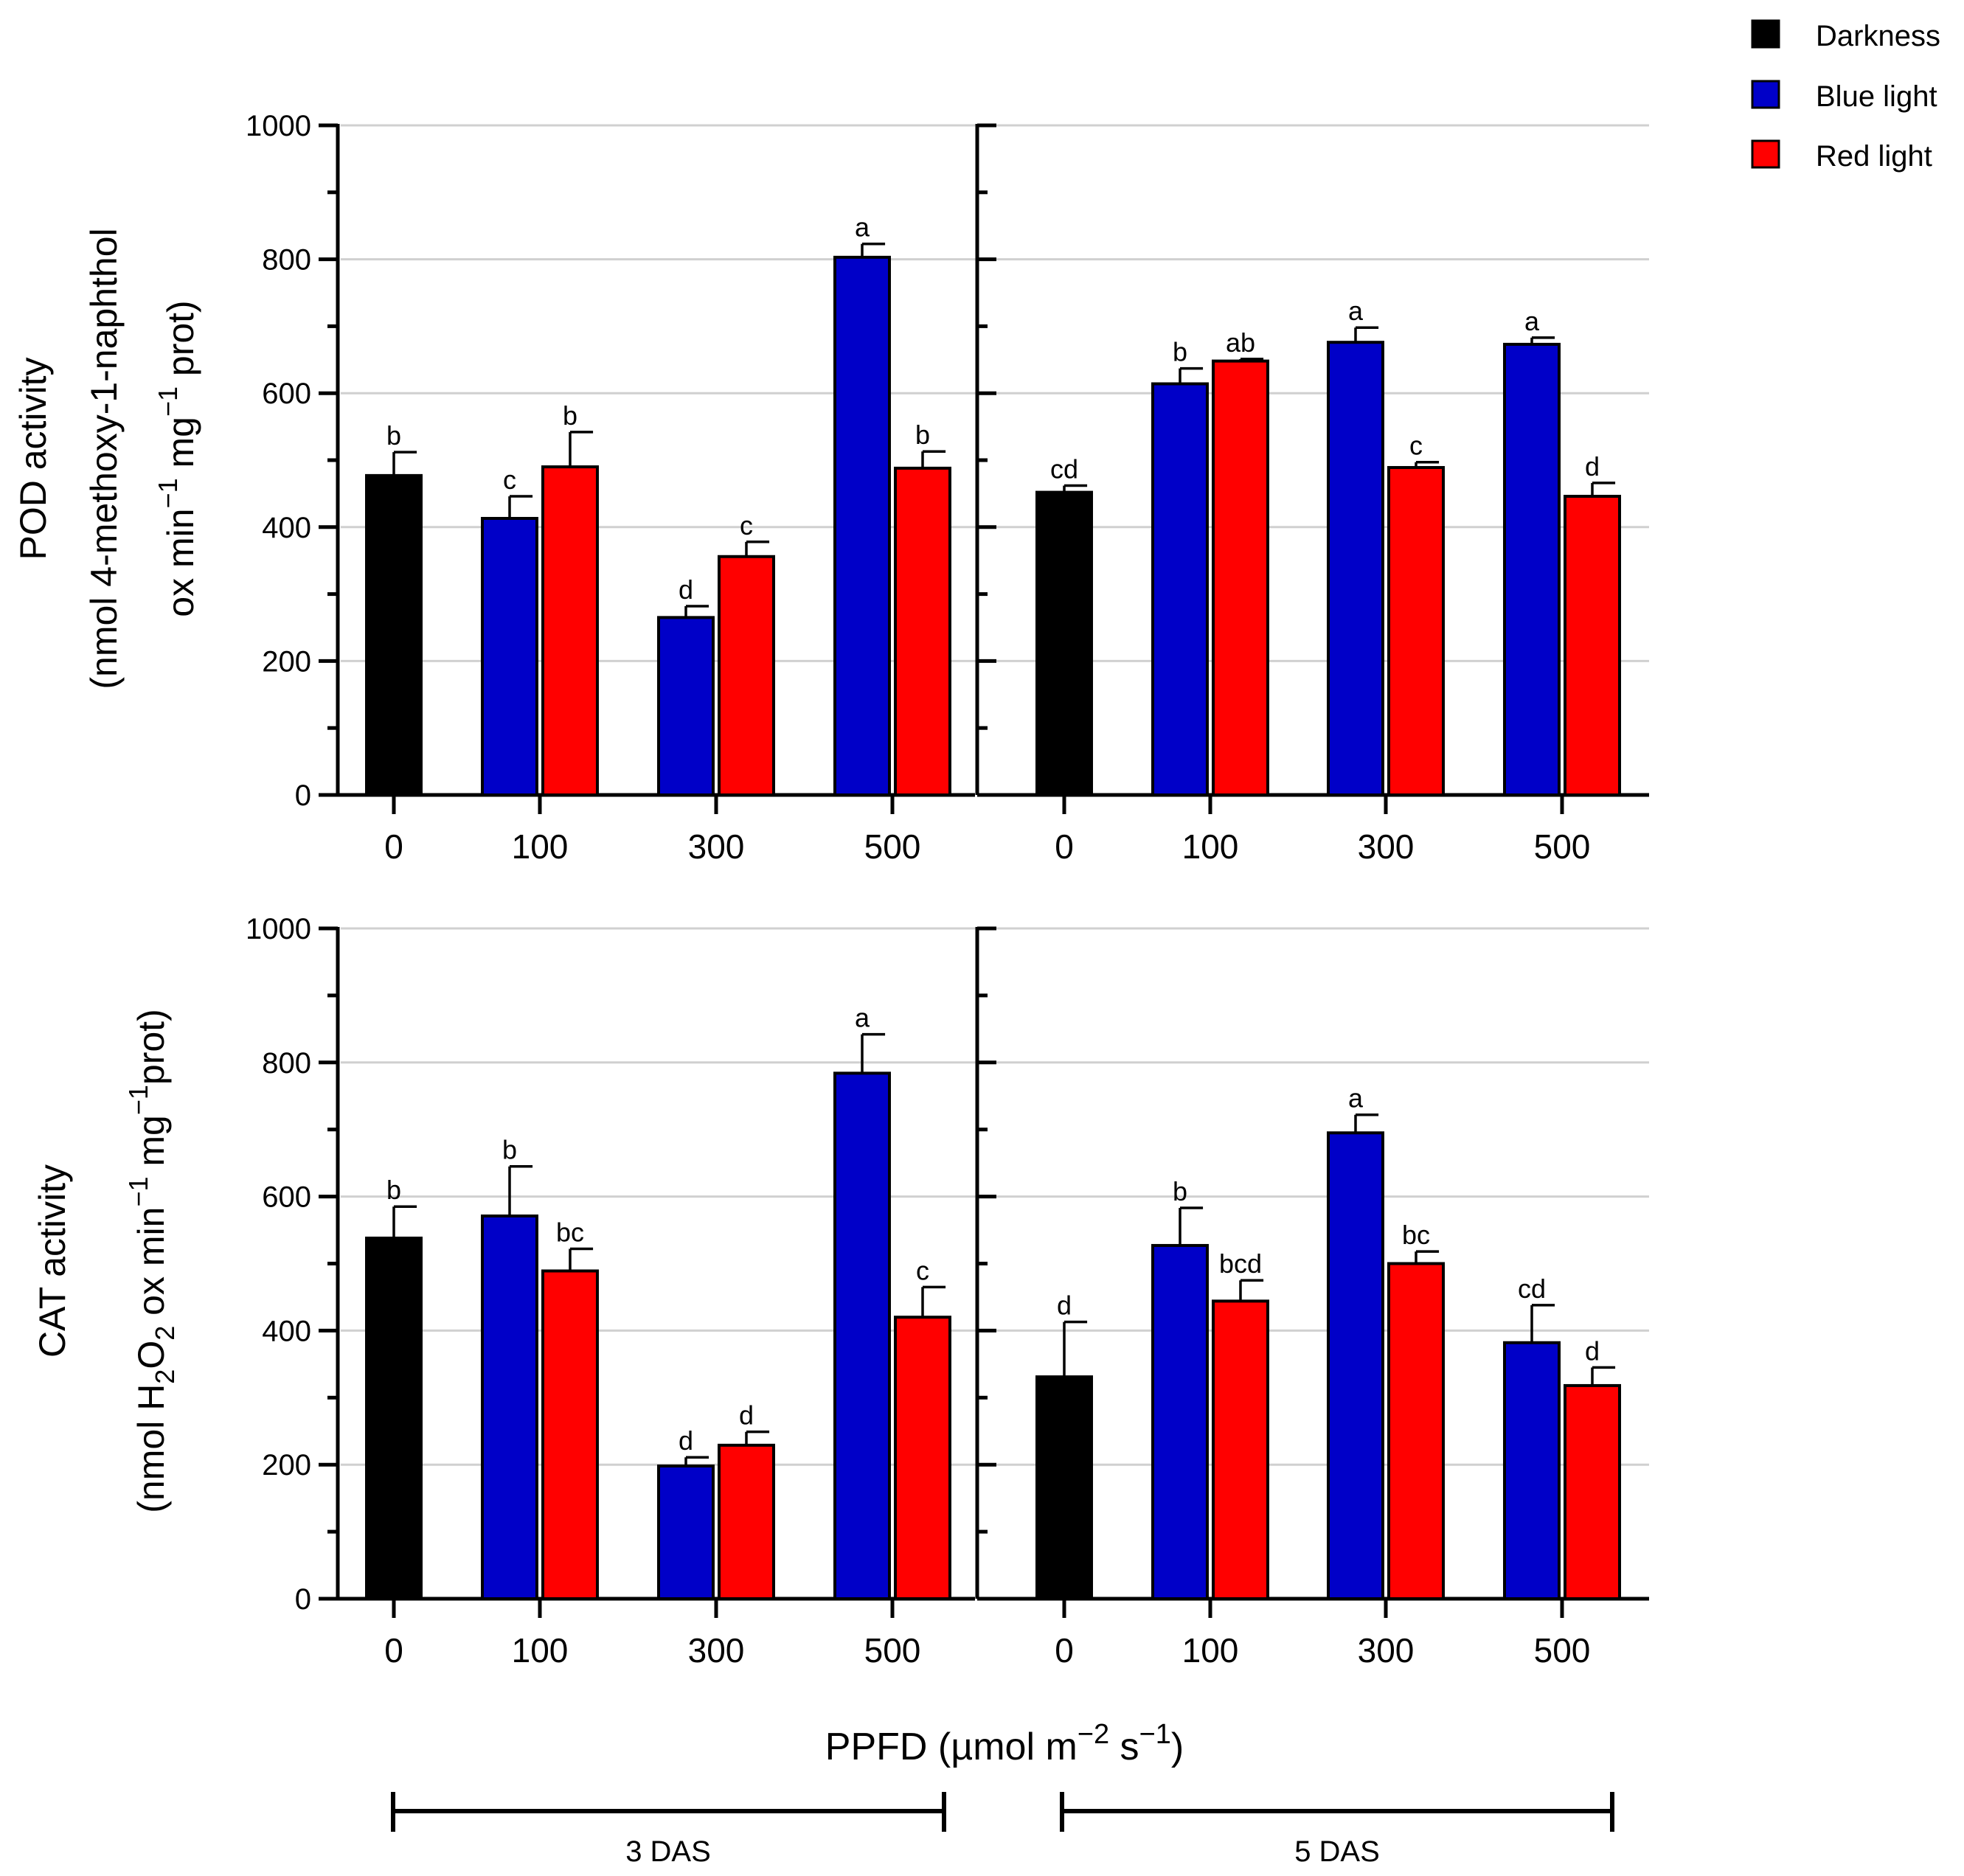  What do you see at coordinates (286, 661) in the screenshot?
I see `pod-y-tick-label: 200` at bounding box center [286, 661].